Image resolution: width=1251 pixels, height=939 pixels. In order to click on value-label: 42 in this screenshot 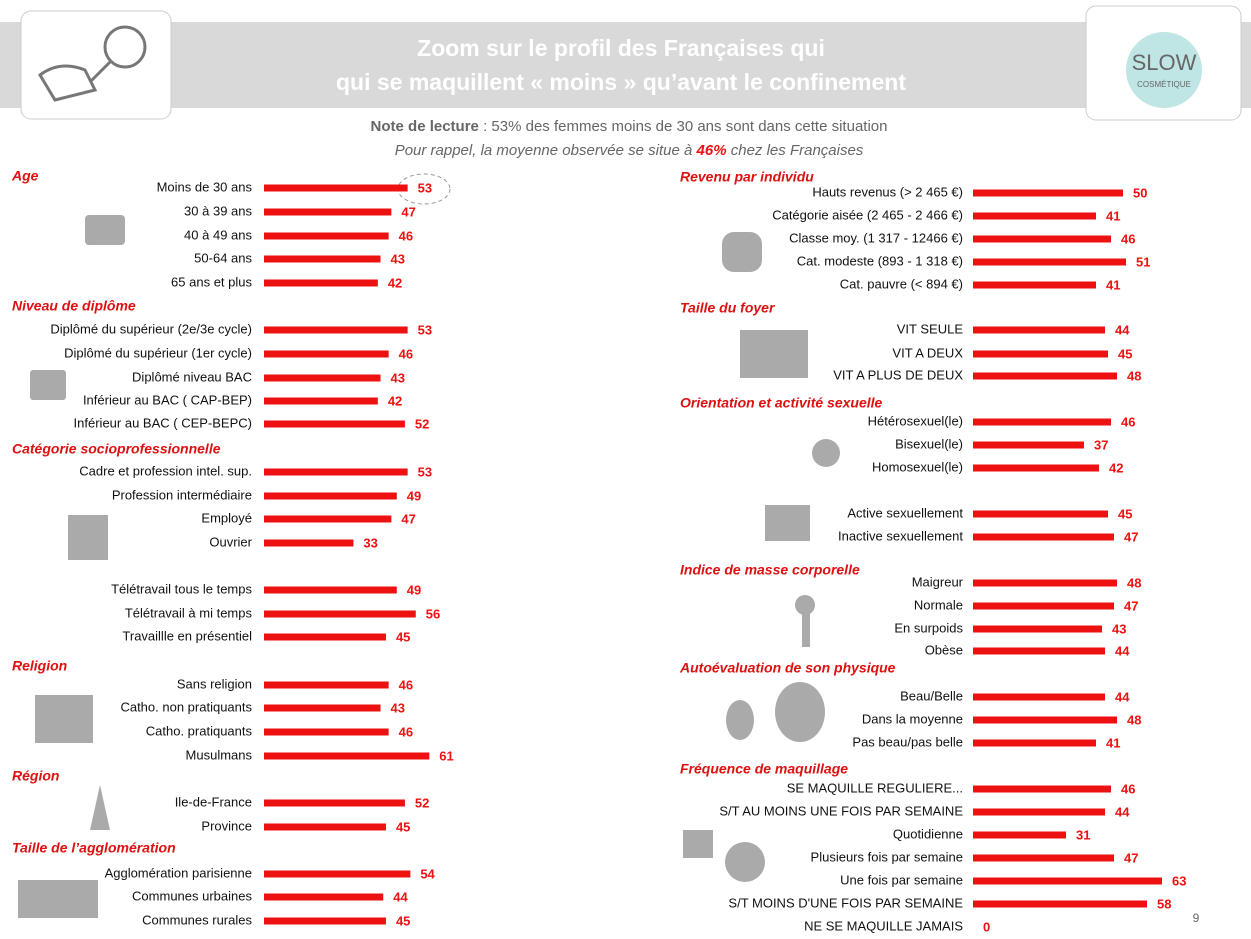, I will do `click(395, 282)`.